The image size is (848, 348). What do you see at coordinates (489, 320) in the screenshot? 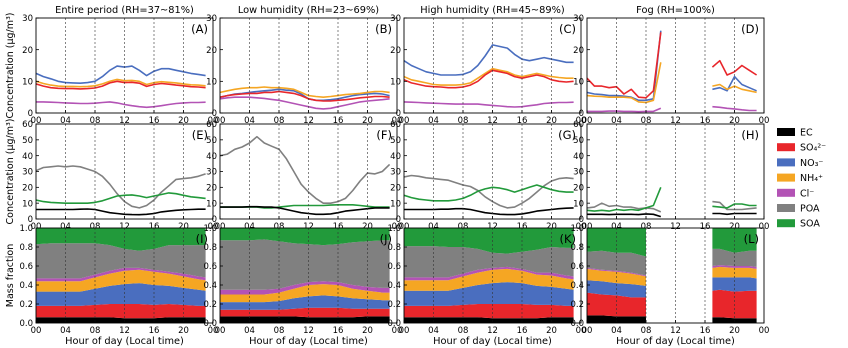
I see `area-K-EC` at bounding box center [489, 320].